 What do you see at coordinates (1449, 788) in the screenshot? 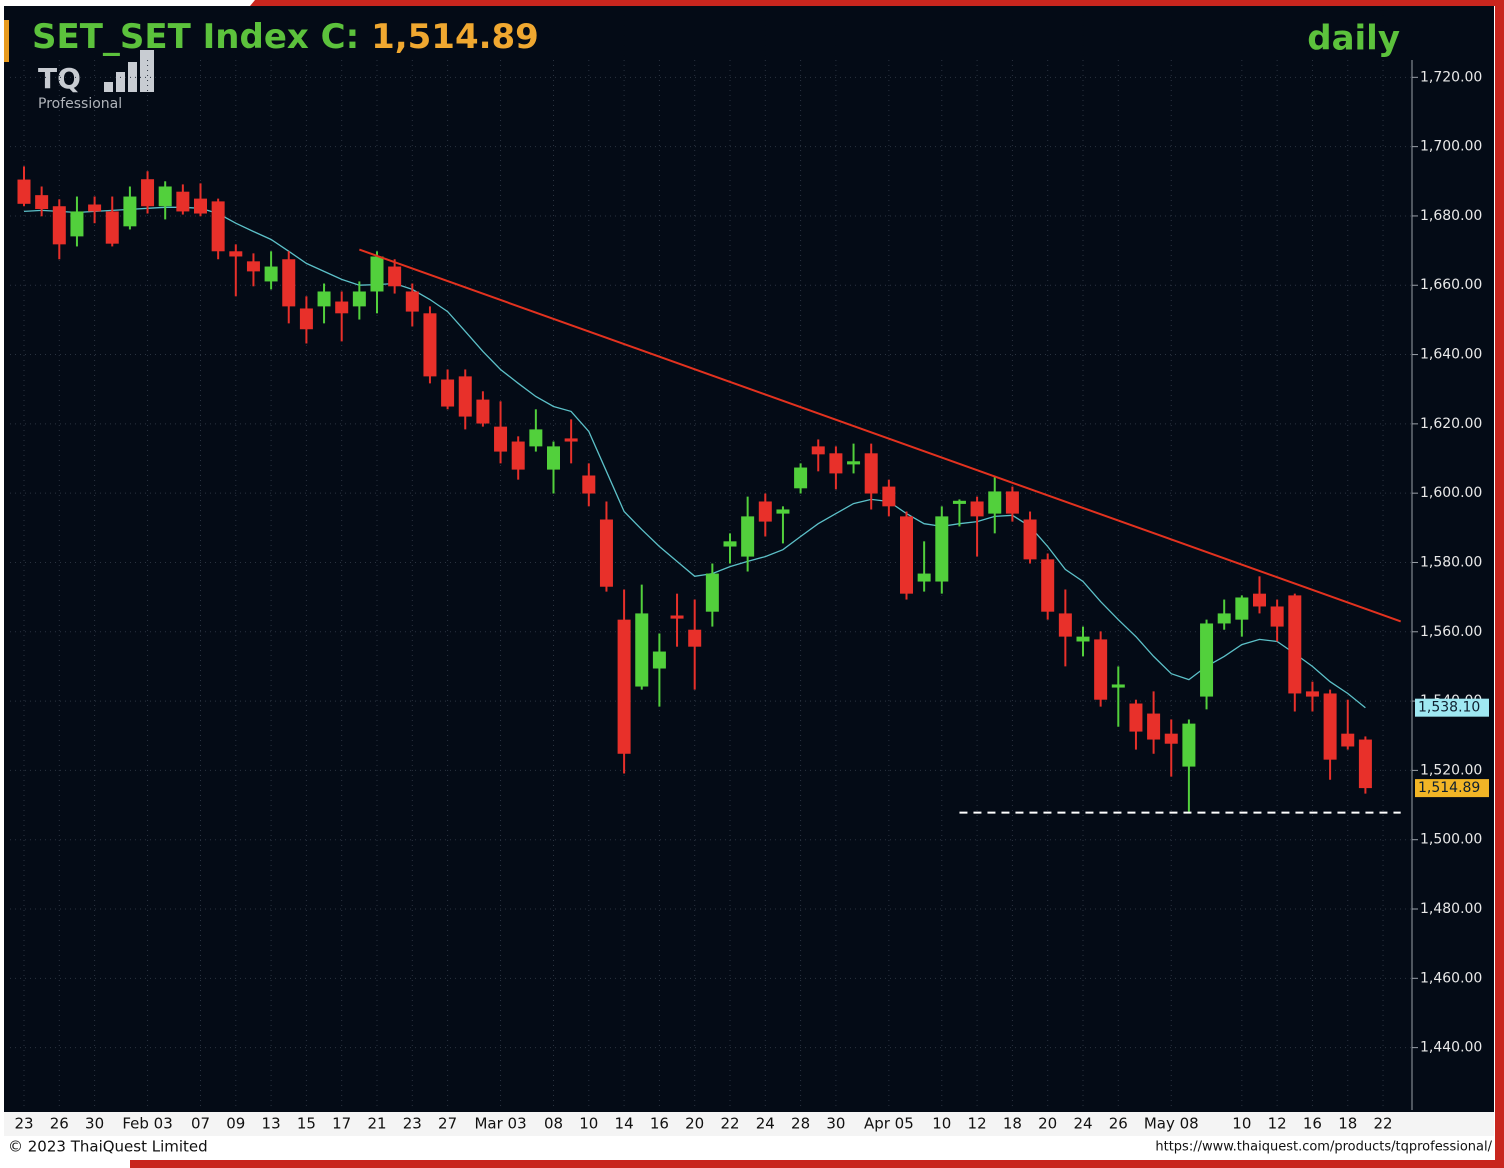
I see `value-label: 1,514.89` at bounding box center [1449, 788].